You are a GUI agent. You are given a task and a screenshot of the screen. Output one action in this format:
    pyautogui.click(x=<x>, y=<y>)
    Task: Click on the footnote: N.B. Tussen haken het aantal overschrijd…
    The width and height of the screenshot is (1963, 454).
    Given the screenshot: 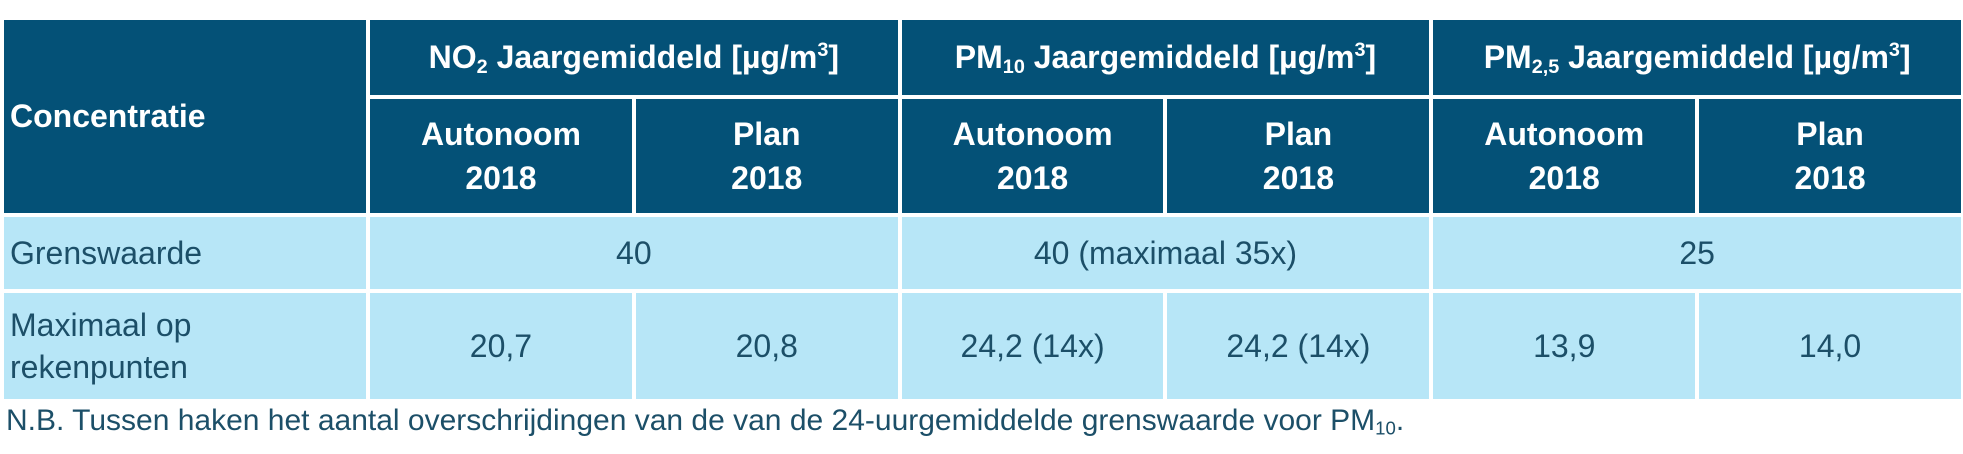 What is the action you would take?
    pyautogui.click(x=705, y=421)
    